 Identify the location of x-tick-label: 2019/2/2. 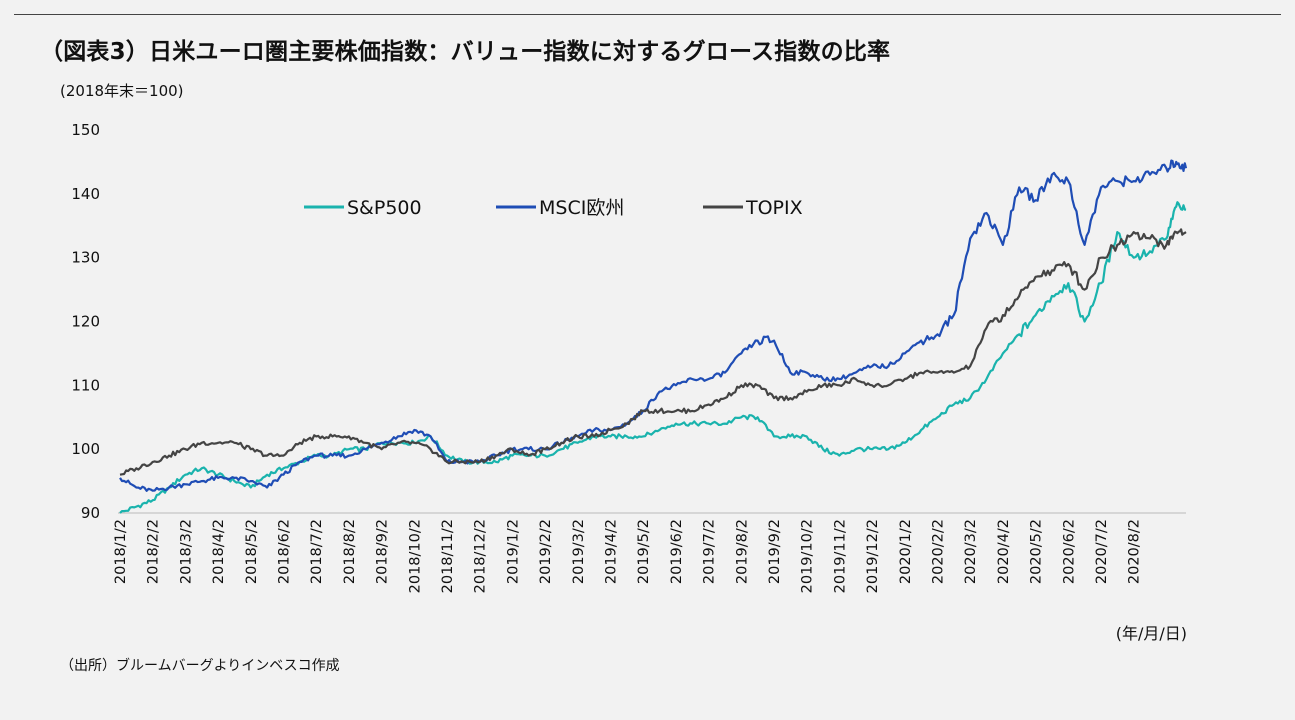
(546, 551).